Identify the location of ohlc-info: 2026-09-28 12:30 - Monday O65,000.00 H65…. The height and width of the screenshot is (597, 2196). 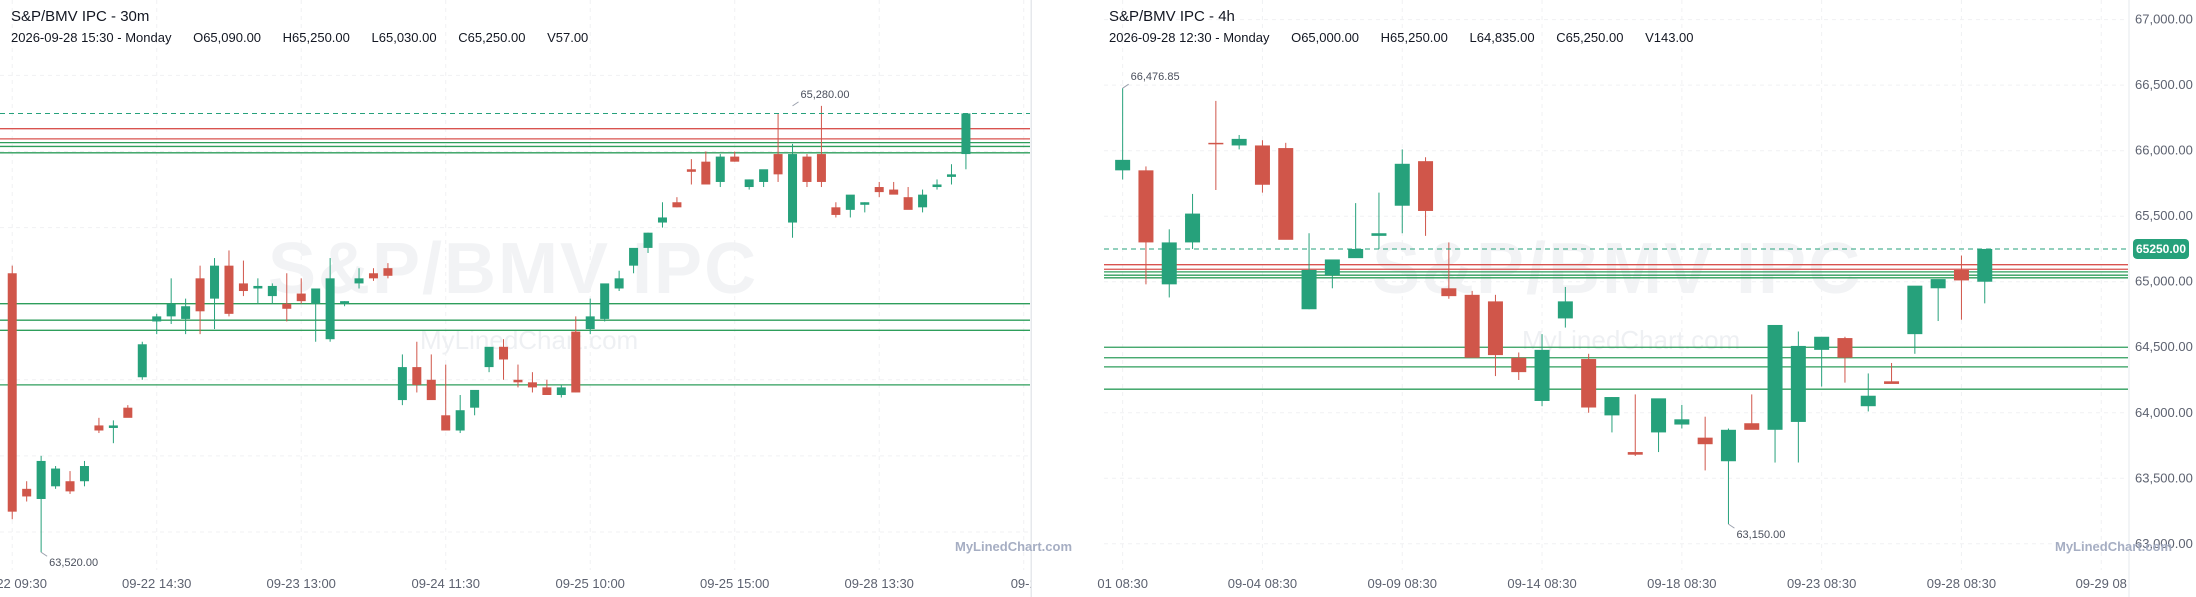
(1410, 37).